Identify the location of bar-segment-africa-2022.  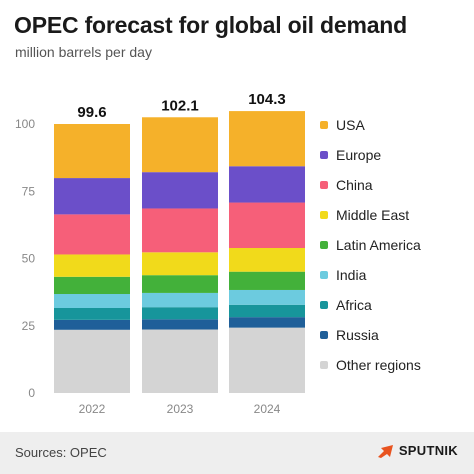
(92, 313).